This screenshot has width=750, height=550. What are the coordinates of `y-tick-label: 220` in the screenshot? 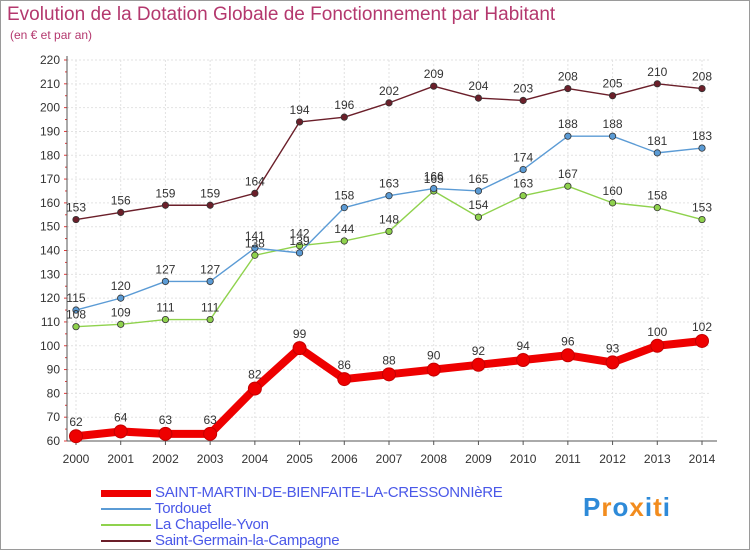 It's located at (50, 60).